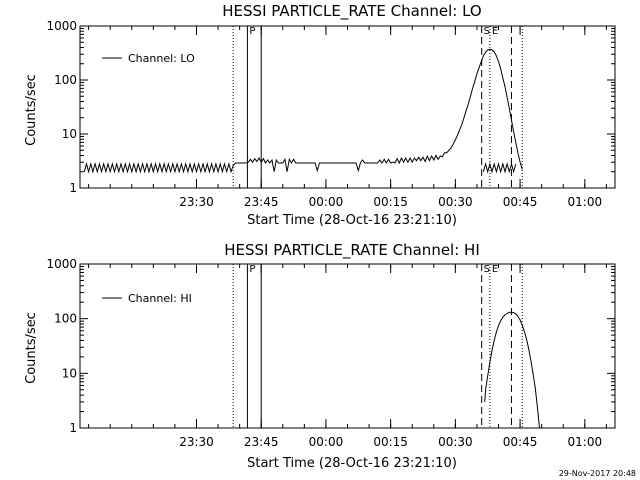 The width and height of the screenshot is (640, 480). Describe the element at coordinates (160, 298) in the screenshot. I see `legend-label: Channel: HI` at that location.